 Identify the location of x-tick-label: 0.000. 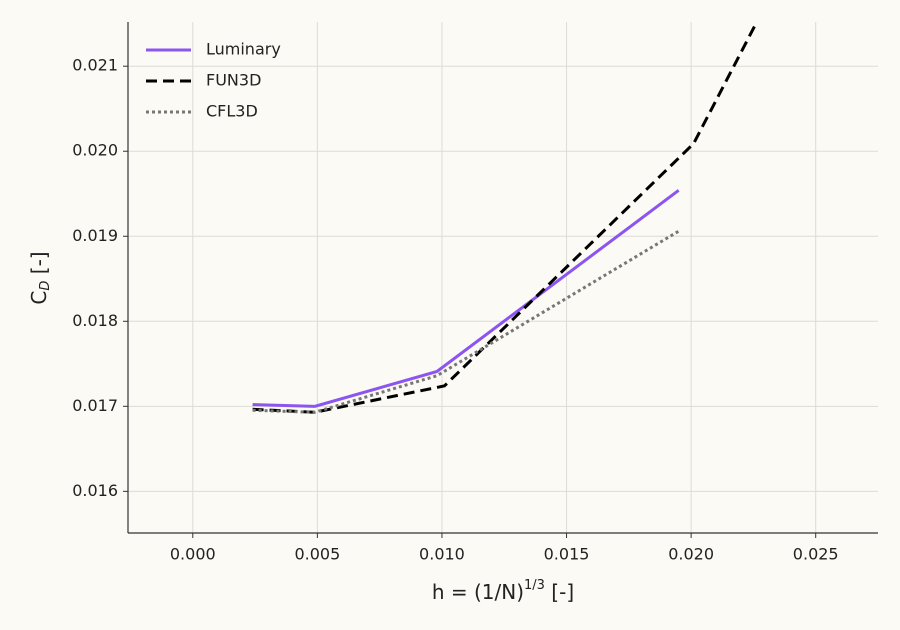
(193, 554).